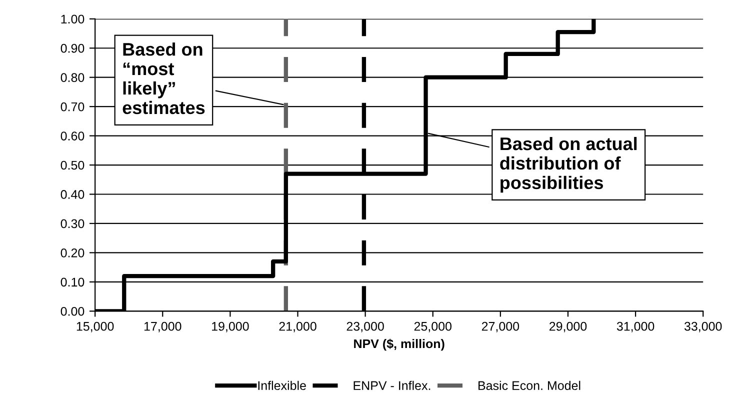 Image resolution: width=737 pixels, height=402 pixels. Describe the element at coordinates (392, 385) in the screenshot. I see `legend-label: ENPV - Inflex.` at that location.